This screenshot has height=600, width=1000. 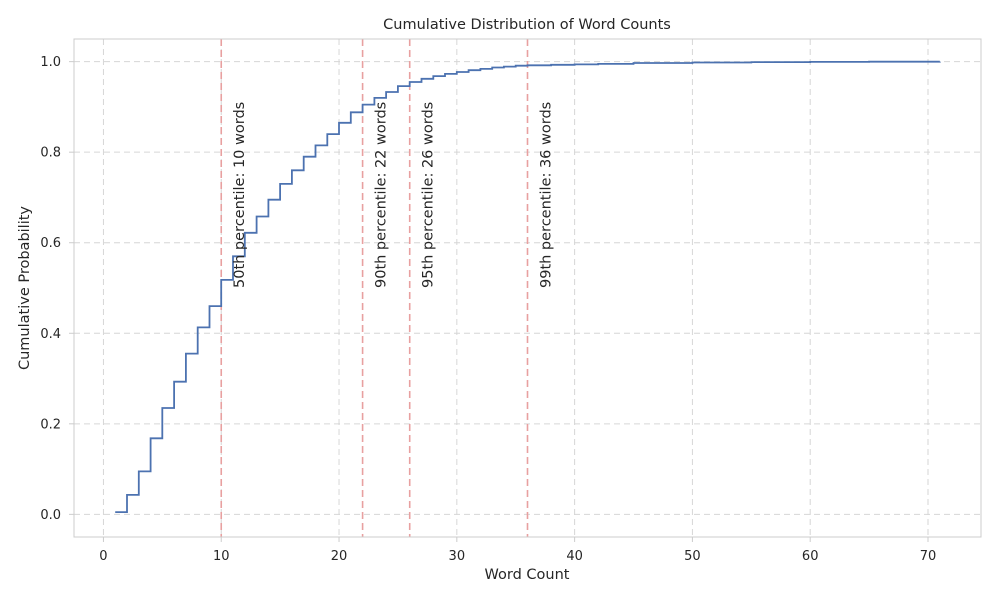 What do you see at coordinates (382, 195) in the screenshot?
I see `percentile-label: 90th percentile: 22 words` at bounding box center [382, 195].